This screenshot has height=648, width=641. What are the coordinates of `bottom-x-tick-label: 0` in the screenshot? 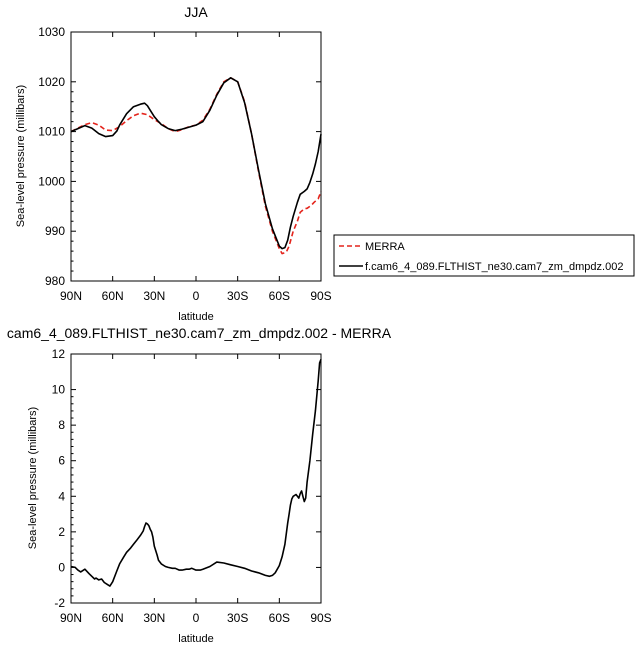 It's located at (196, 618).